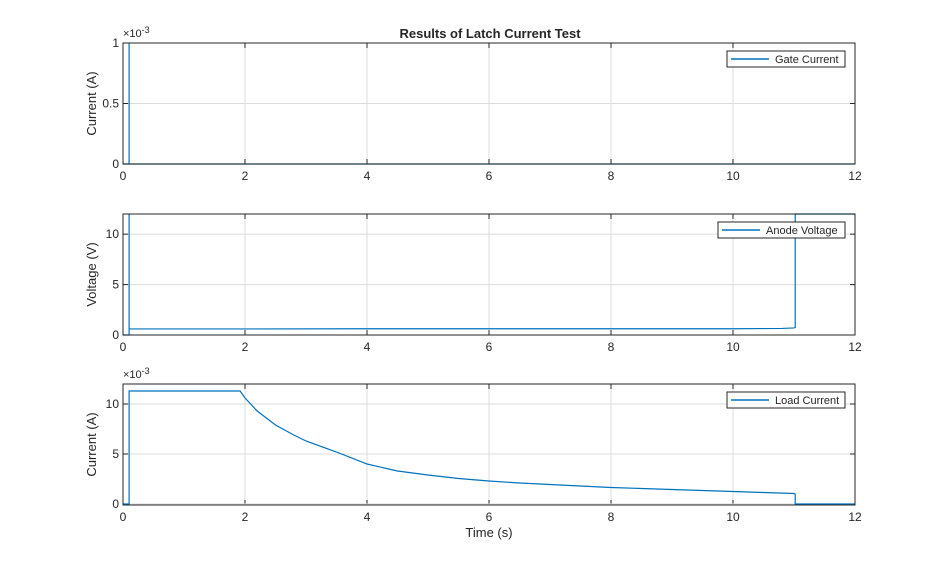 Image resolution: width=946 pixels, height=569 pixels. What do you see at coordinates (110, 104) in the screenshot?
I see `y-tick-label: 0.5` at bounding box center [110, 104].